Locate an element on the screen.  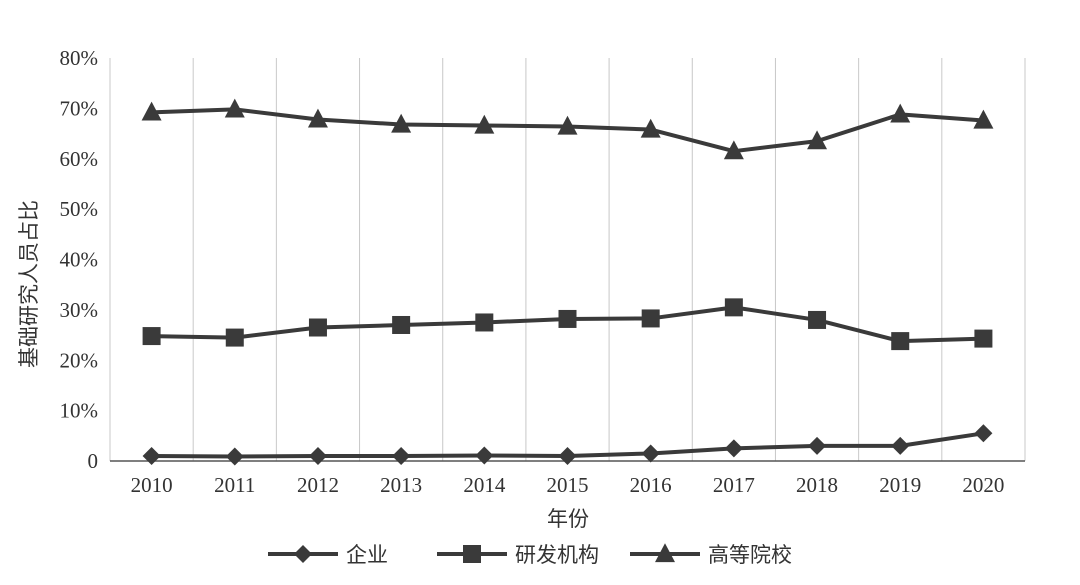
legend: 企业 研发机构 高等院校 is located at coordinates (530, 555).